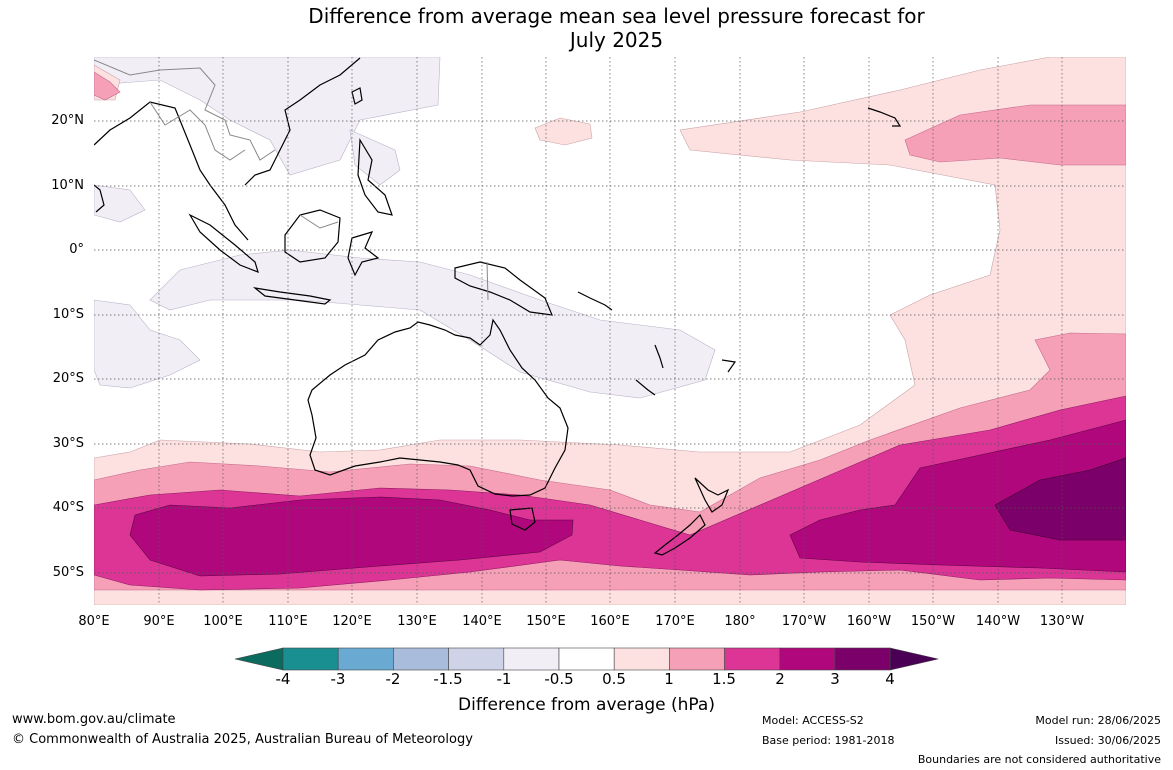 The height and width of the screenshot is (770, 1173). Describe the element at coordinates (375, 177) in the screenshot. I see `philippines-outline` at that location.